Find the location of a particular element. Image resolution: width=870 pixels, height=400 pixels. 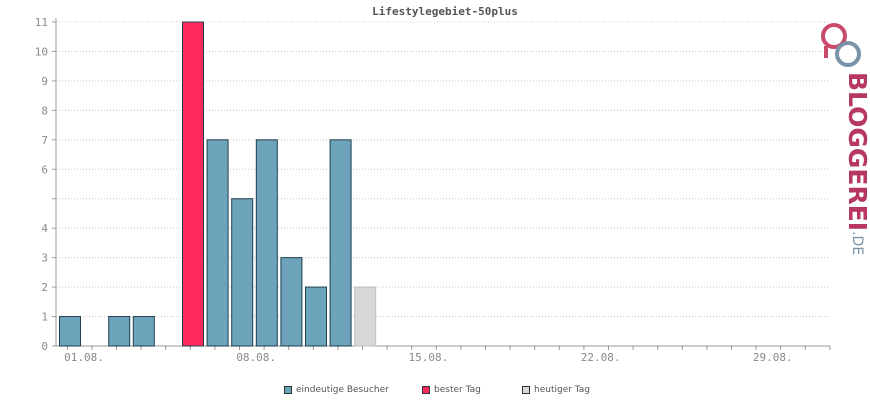

y-tick-labels: 0 1 2 3 4 6 7 8 9 10 11 is located at coordinates (42, 184).